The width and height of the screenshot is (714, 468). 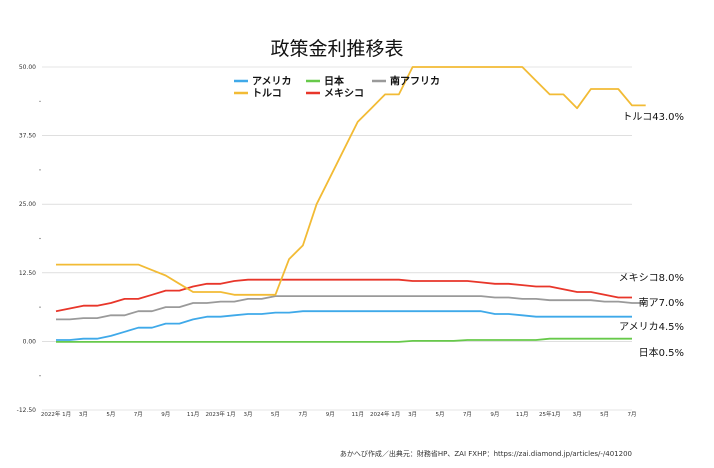 What do you see at coordinates (334, 81) in the screenshot?
I see `legend-label: 日本` at bounding box center [334, 81].